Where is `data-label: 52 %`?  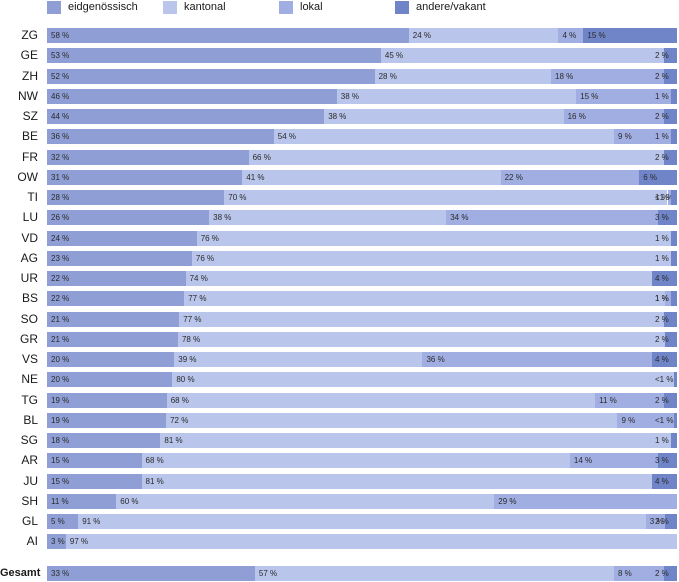
data-label: 52 % is located at coordinates (60, 76).